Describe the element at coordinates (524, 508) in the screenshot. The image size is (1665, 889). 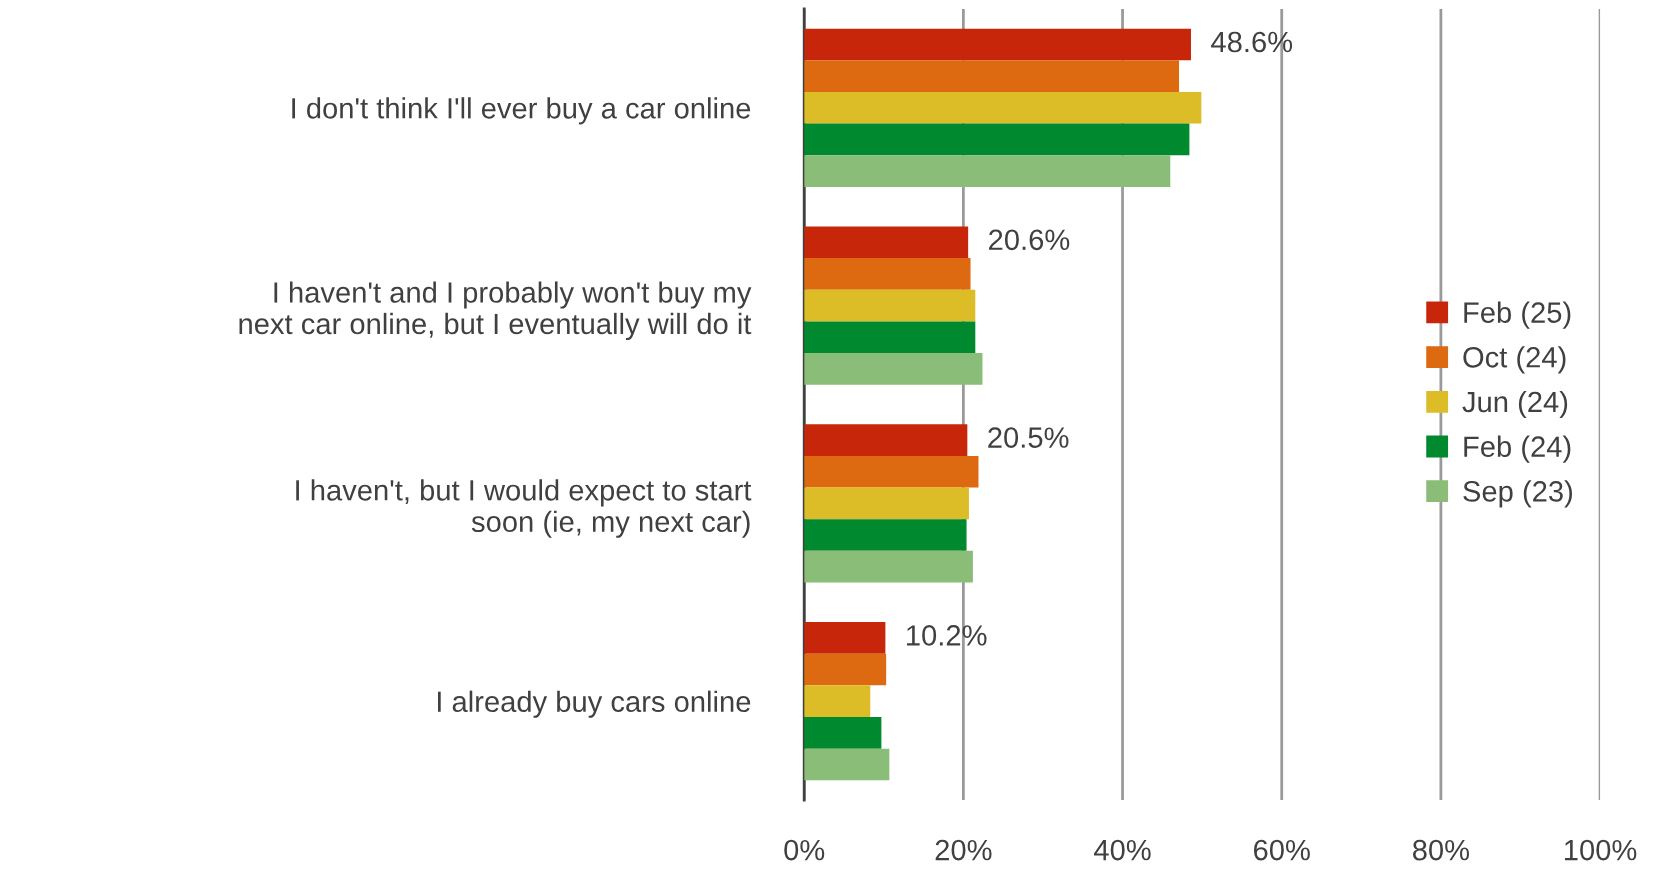
I see `y-tick-label: I haven't, but I would expect to start soon (ie, my next car)` at that location.